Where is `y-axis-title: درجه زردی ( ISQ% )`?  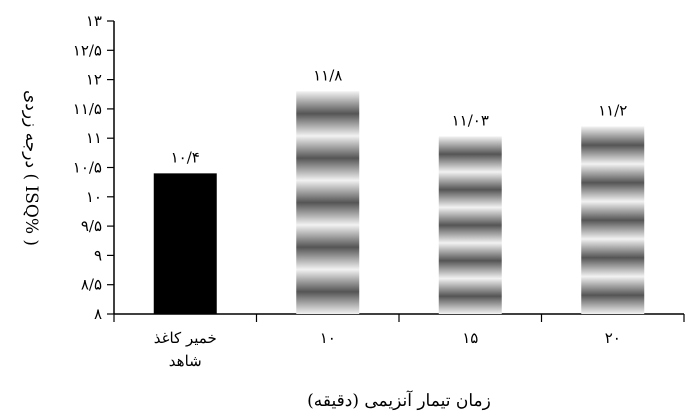 y-axis-title: درجه زردی ( ISQ% ) is located at coordinates (31, 168).